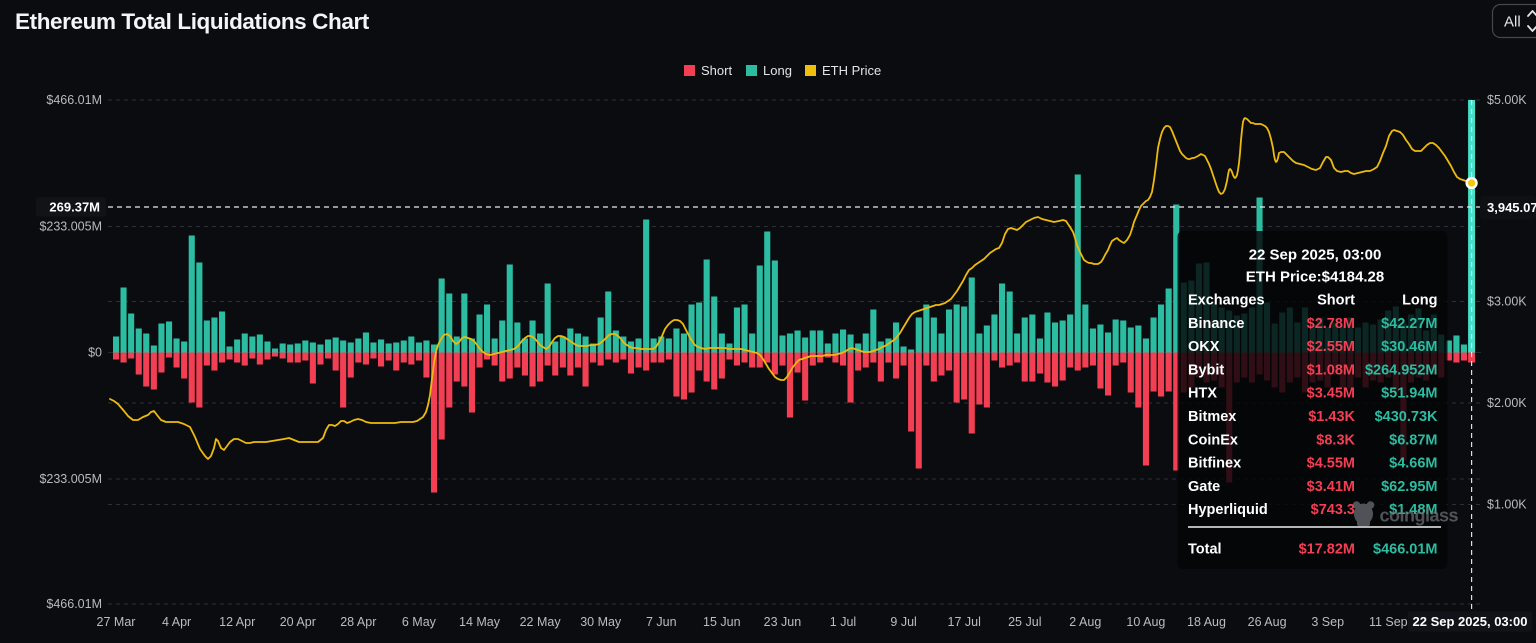 The width and height of the screenshot is (1536, 643). Describe the element at coordinates (661, 622) in the screenshot. I see `svg-text: 7 Jun` at that location.